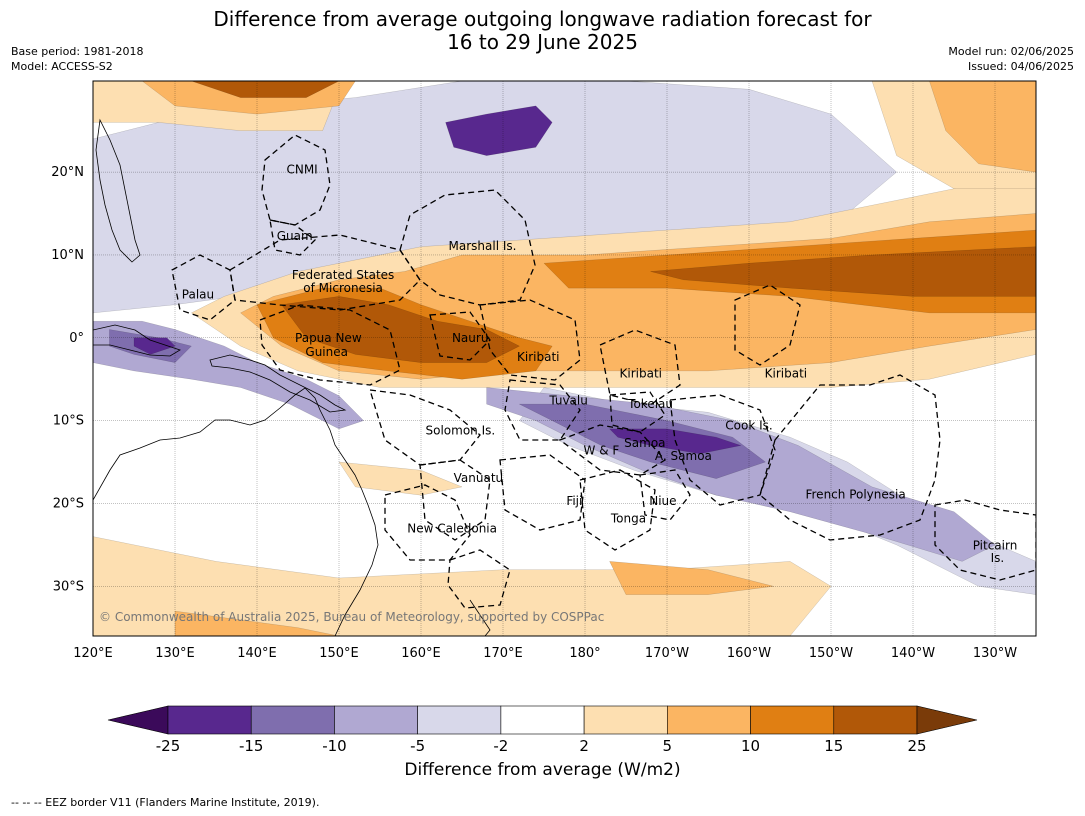 This screenshot has width=1085, height=816. I want to click on colorbar-tick-7: 10, so click(750, 746).